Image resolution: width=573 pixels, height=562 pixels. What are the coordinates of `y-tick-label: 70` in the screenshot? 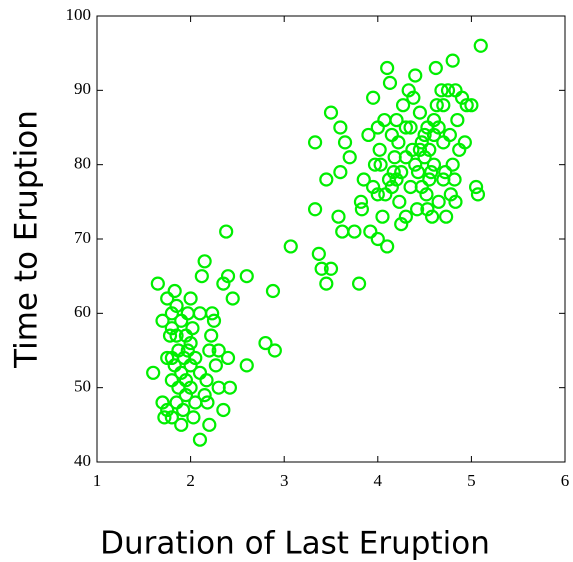 It's located at (82, 237).